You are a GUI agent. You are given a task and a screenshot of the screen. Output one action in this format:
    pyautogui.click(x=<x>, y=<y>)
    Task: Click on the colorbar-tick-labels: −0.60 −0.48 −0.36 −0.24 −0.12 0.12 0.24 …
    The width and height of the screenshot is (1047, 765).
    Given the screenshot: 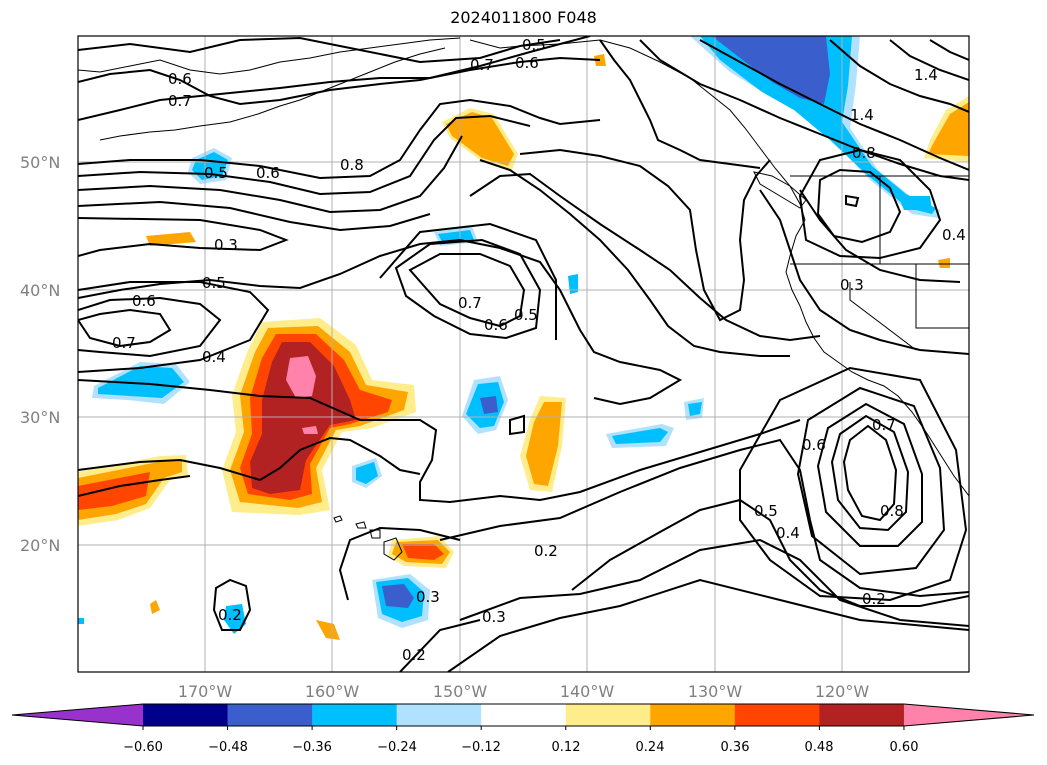 What is the action you would take?
    pyautogui.click(x=520, y=747)
    